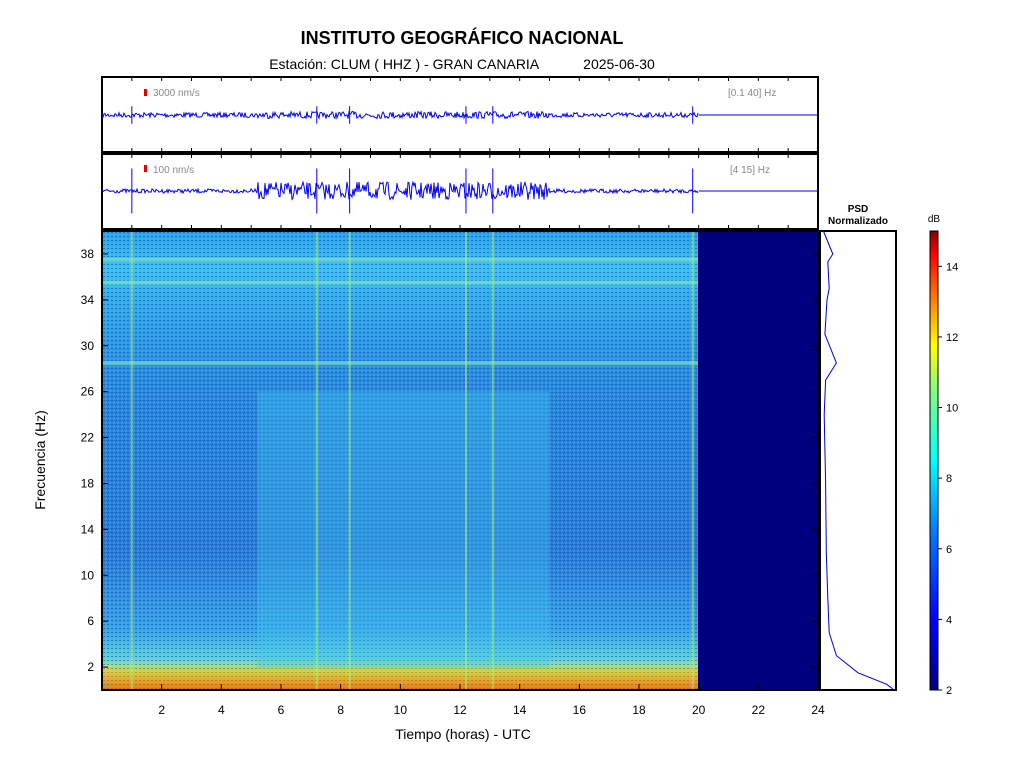 Image resolution: width=1024 pixels, height=768 pixels. I want to click on psd-panel: PSD Normalizado, so click(858, 447).